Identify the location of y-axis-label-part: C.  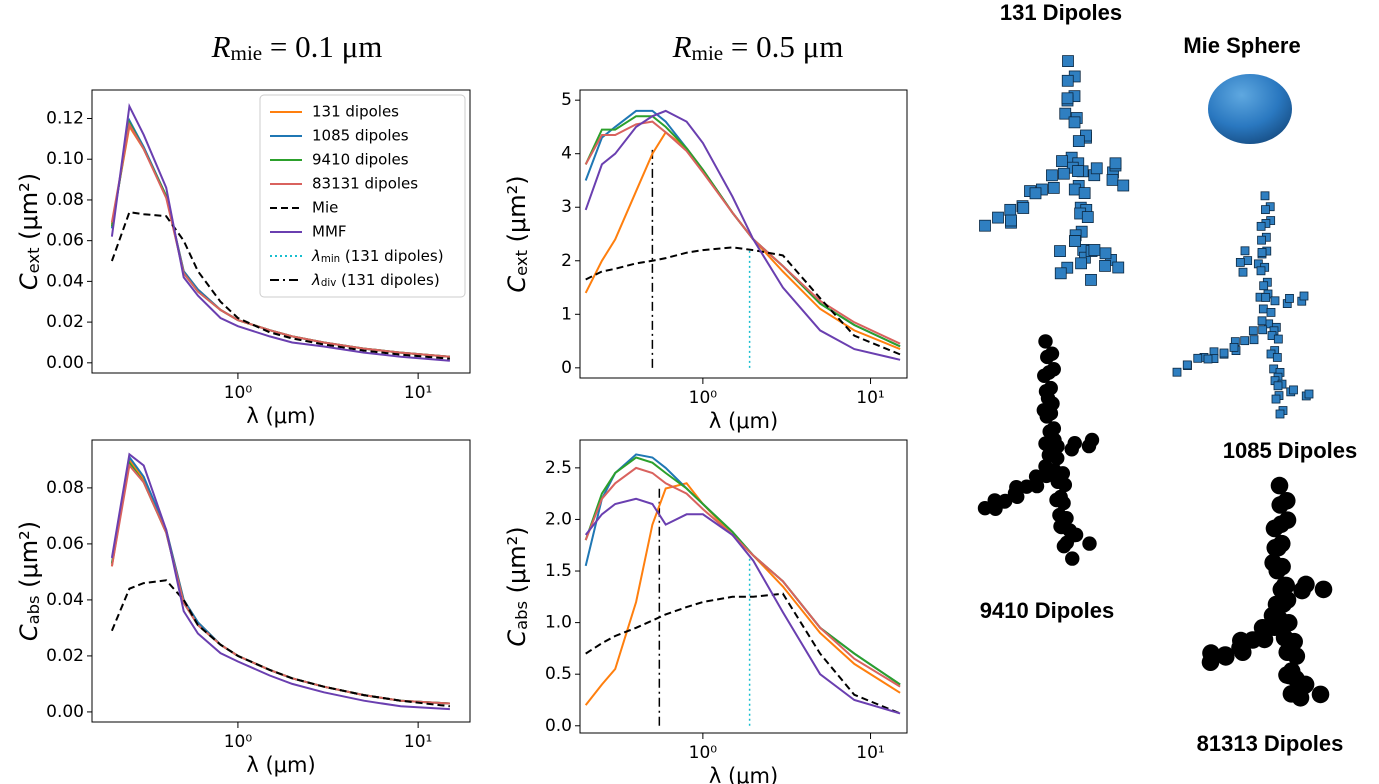
(29, 632).